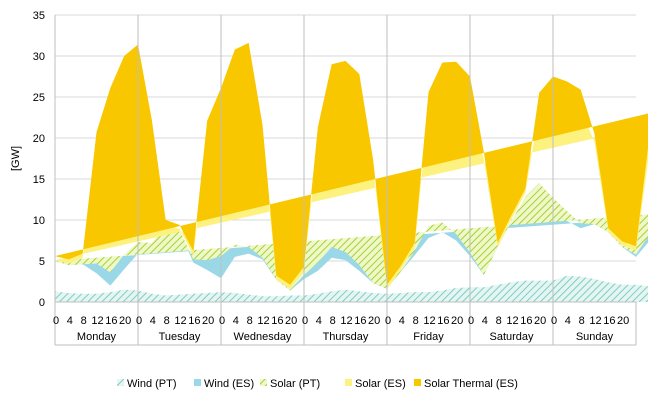 The width and height of the screenshot is (648, 413). What do you see at coordinates (16, 158) in the screenshot?
I see `y-axis-title: [GW]` at bounding box center [16, 158].